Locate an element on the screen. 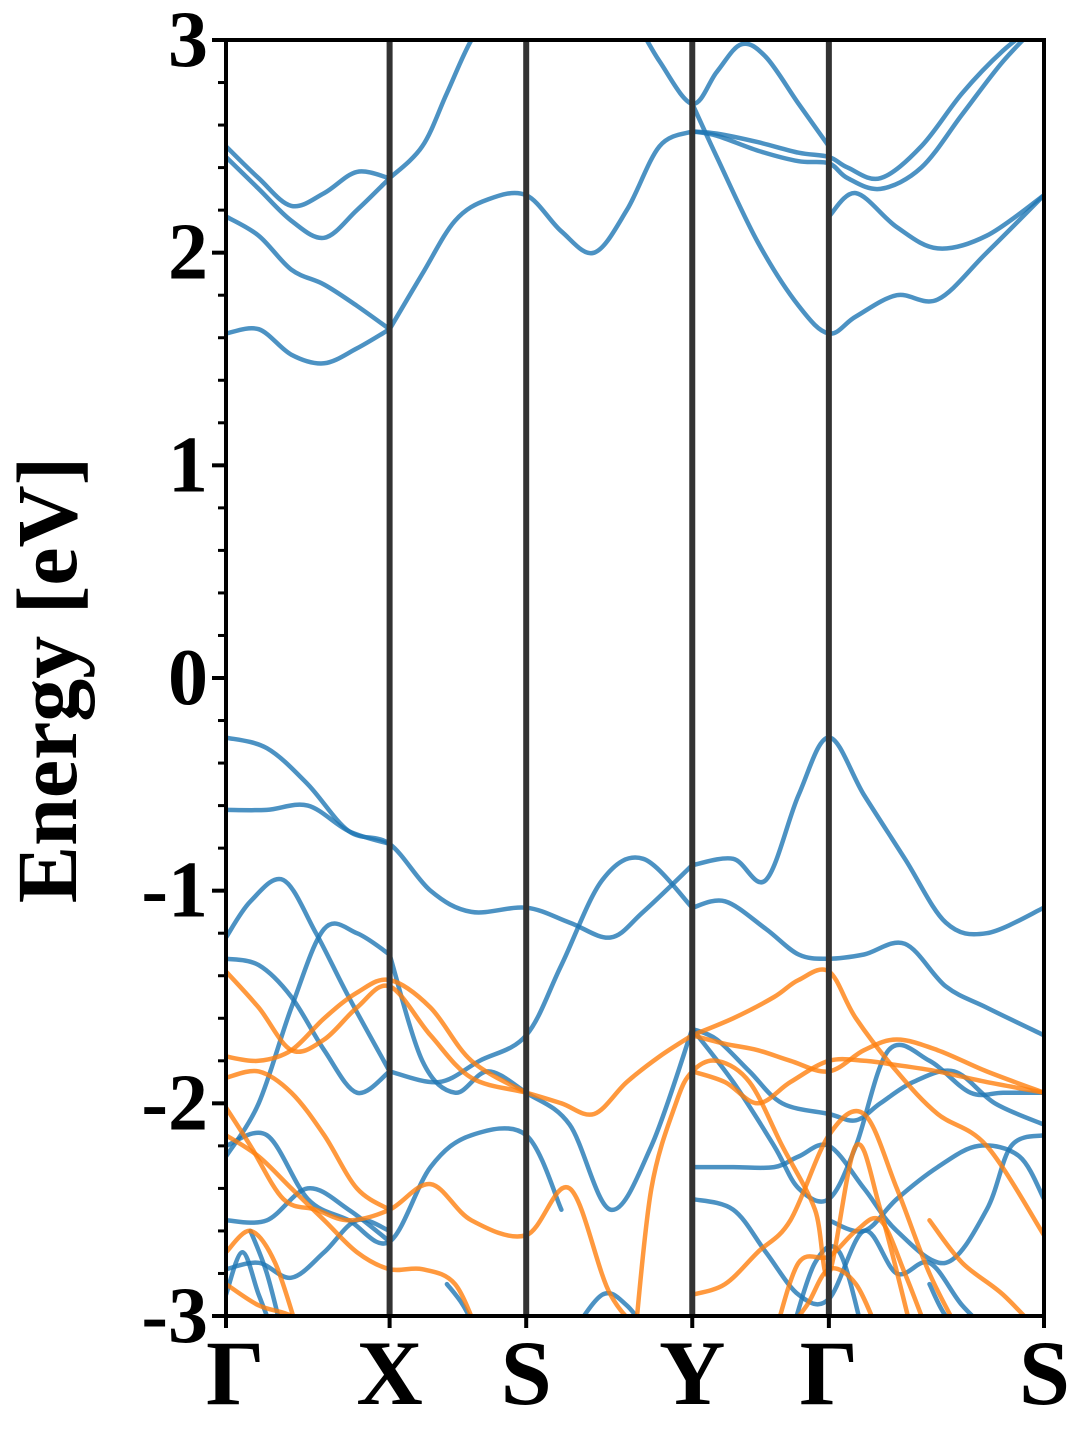 This screenshot has width=1080, height=1440. x-tick-label-2: S is located at coordinates (526, 1373).